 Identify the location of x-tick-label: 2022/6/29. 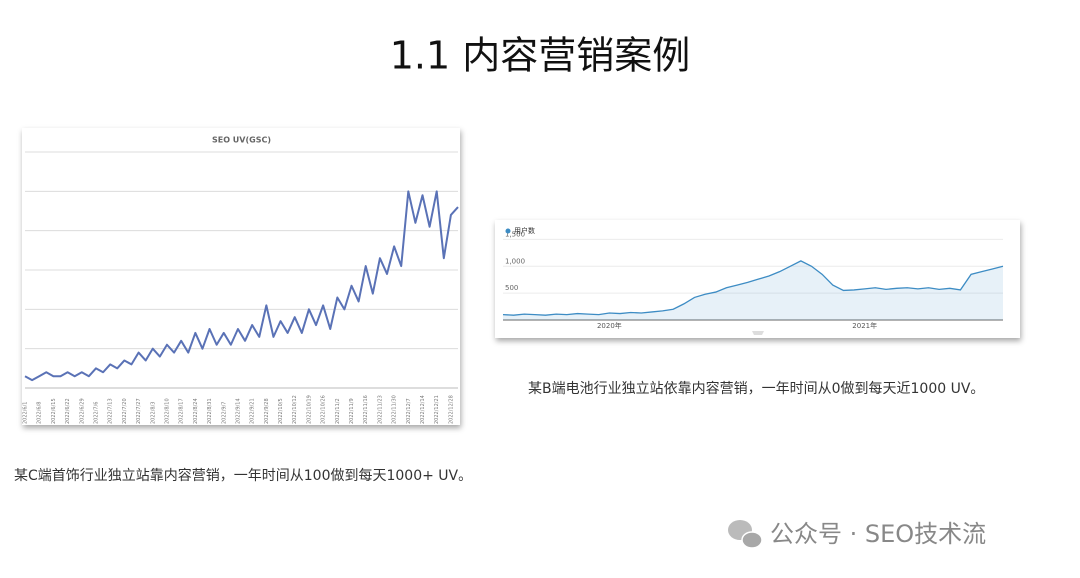
(82, 411).